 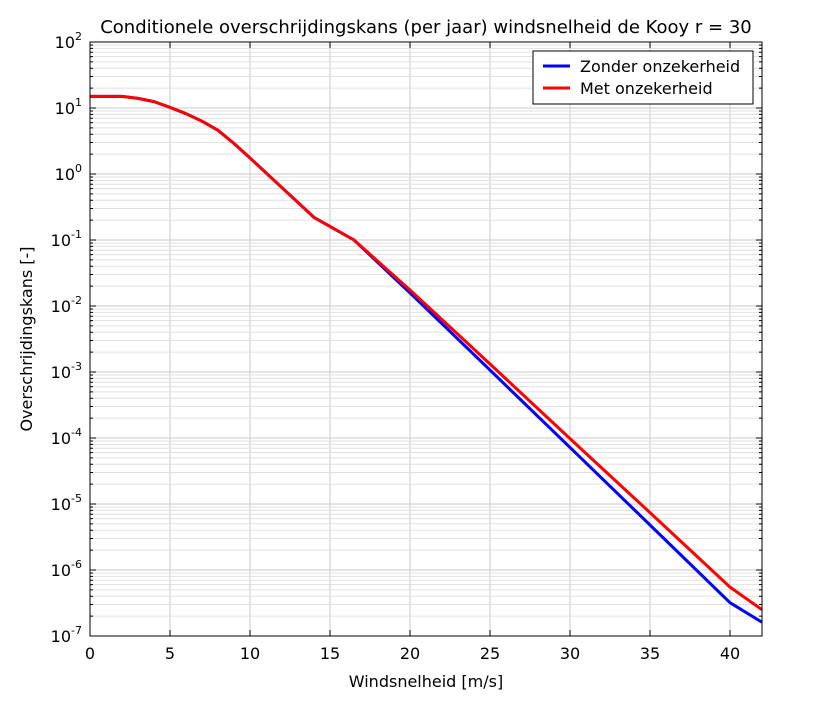 I want to click on y-axis-label: Overschrijdingskans [-], so click(x=26, y=338).